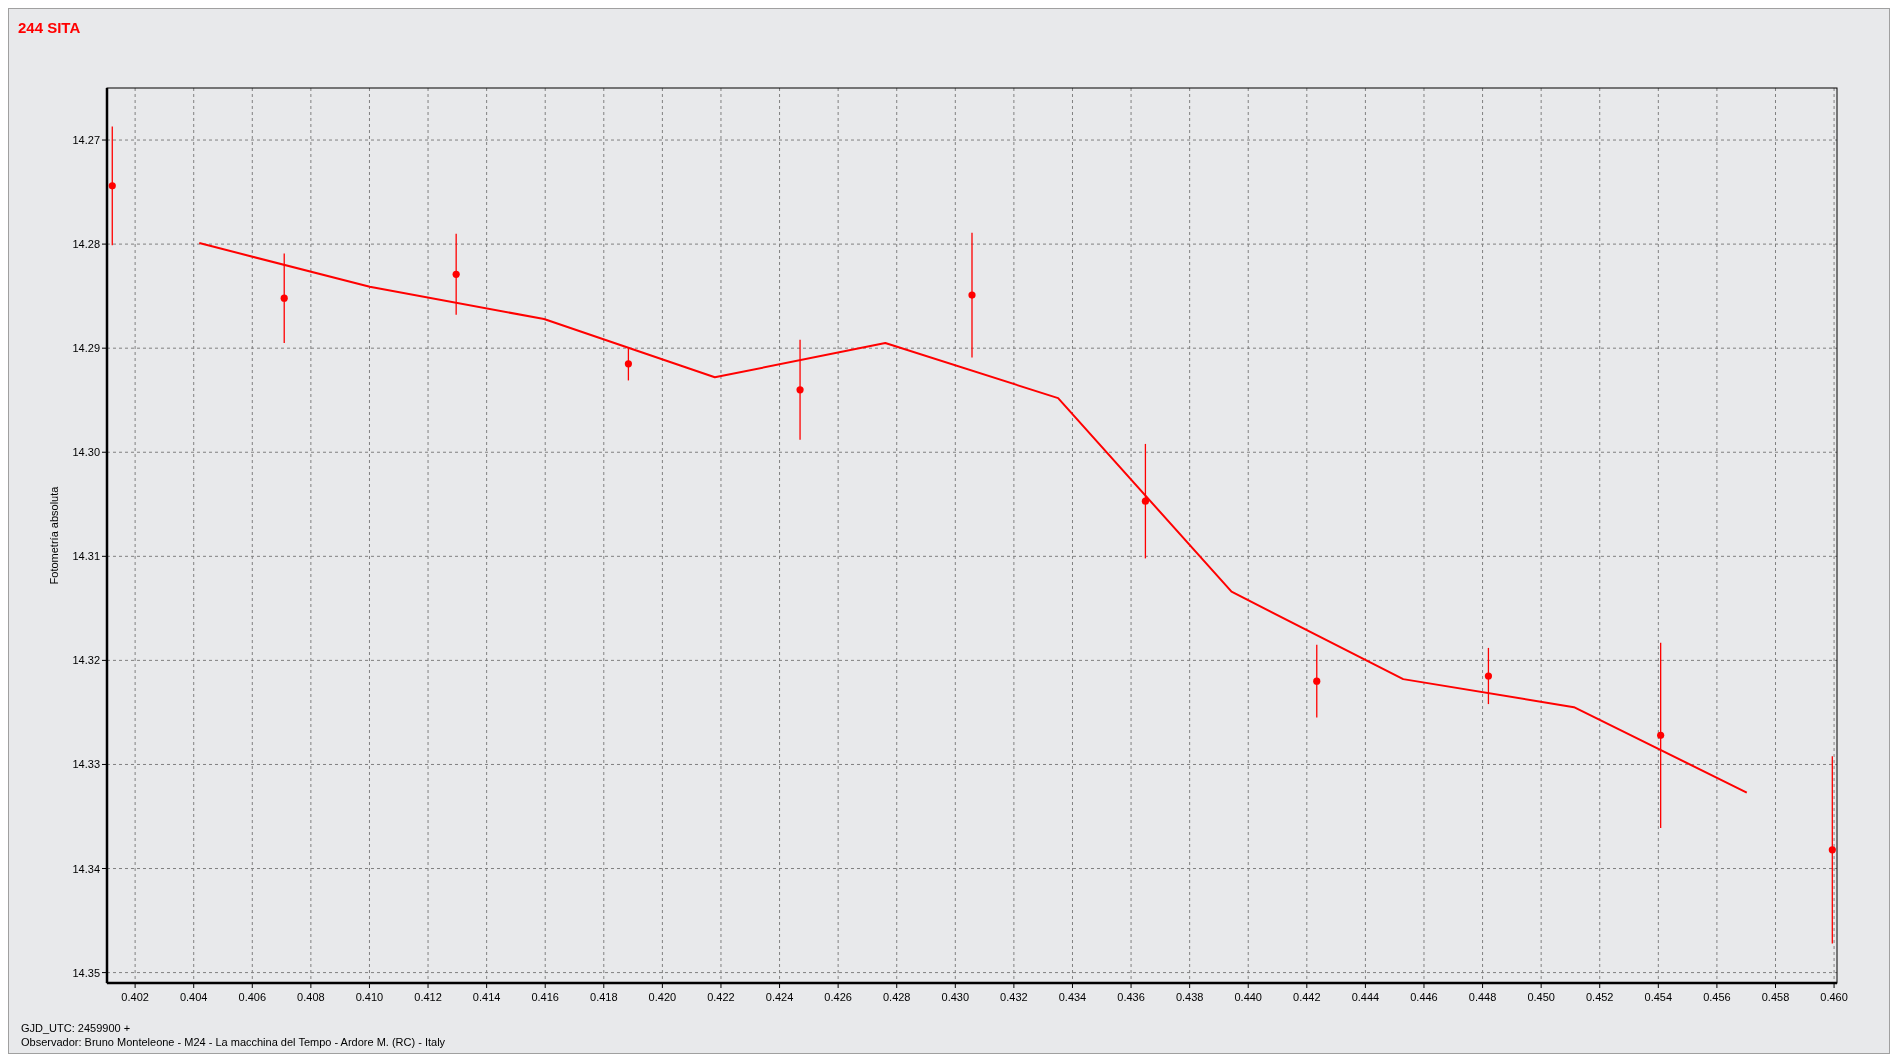 This screenshot has width=1898, height=1062. I want to click on x-tick-label: 0.430, so click(955, 997).